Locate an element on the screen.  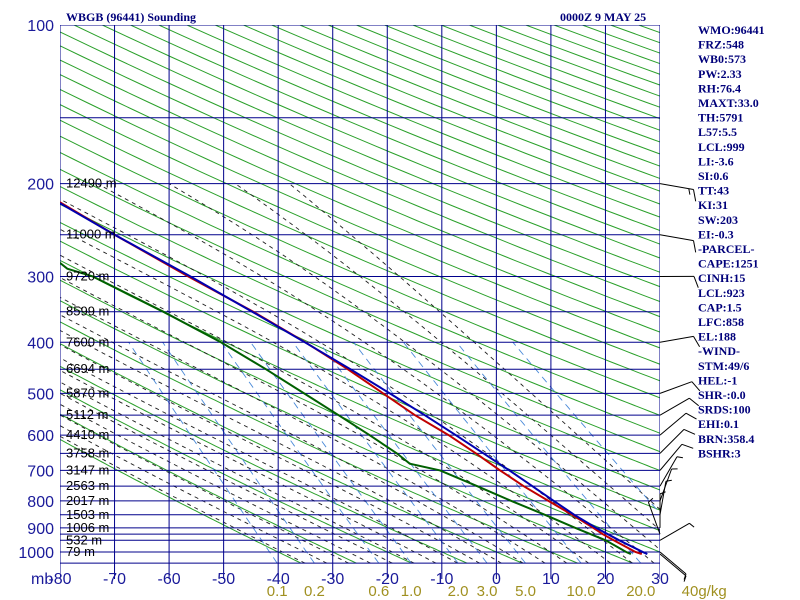
index-line: TH:5791 is located at coordinates (720, 118).